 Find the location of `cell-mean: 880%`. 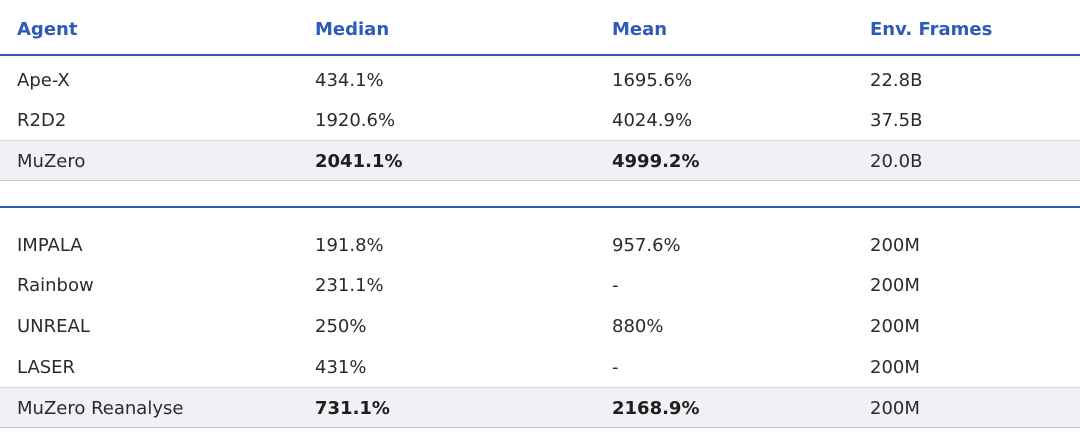

cell-mean: 880% is located at coordinates (638, 326).